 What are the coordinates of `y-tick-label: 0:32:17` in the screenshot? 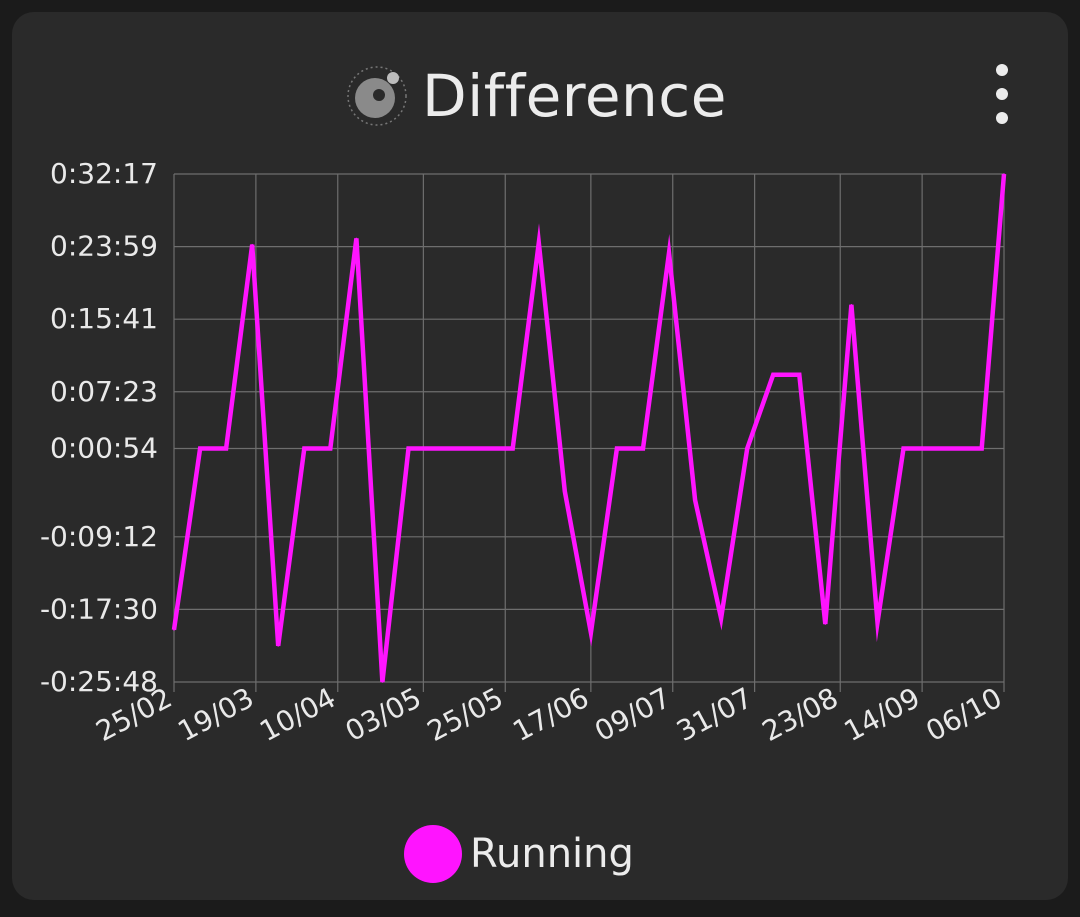 It's located at (104, 173).